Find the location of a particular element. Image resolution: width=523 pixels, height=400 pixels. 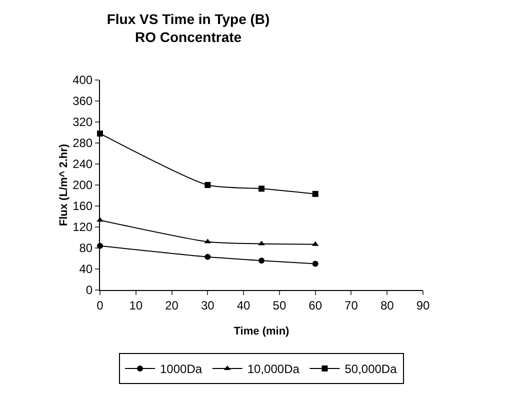

x-tick-label: 0 is located at coordinates (100, 305).